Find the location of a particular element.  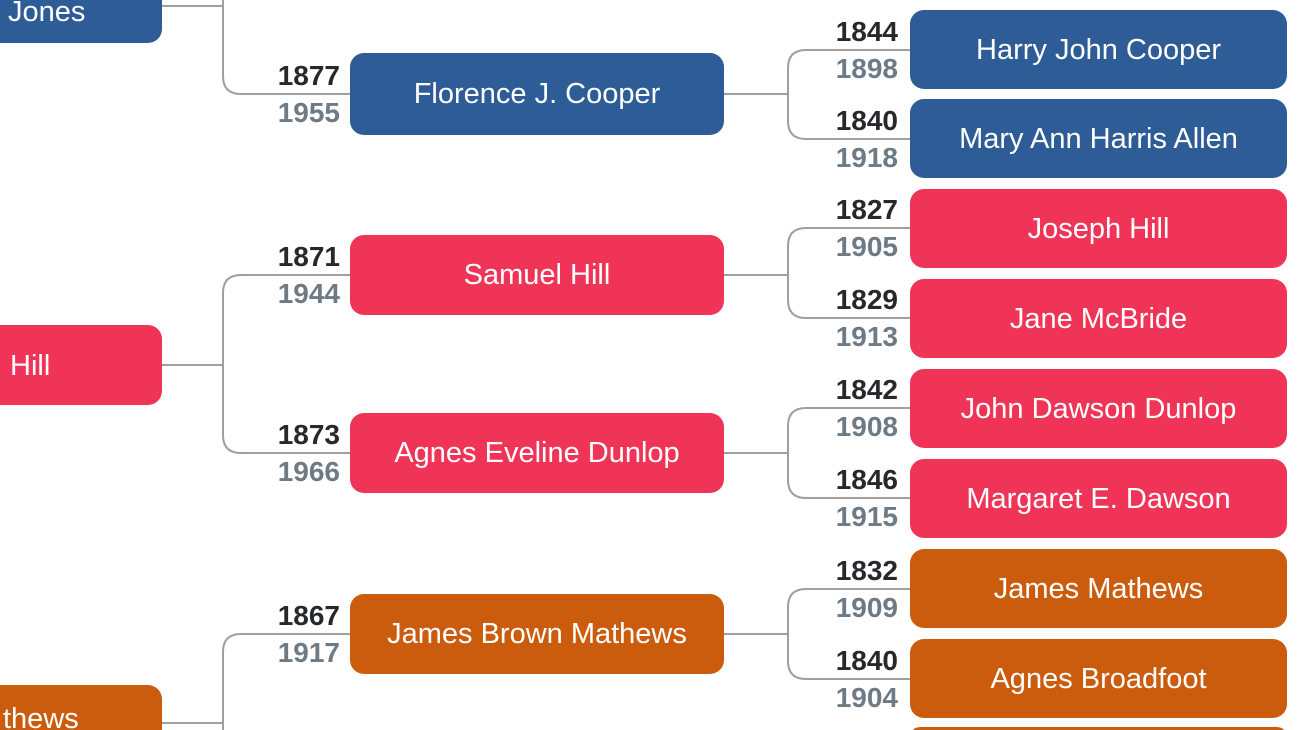

node-jane-mcbride-name: Jane McBride is located at coordinates (1098, 318).